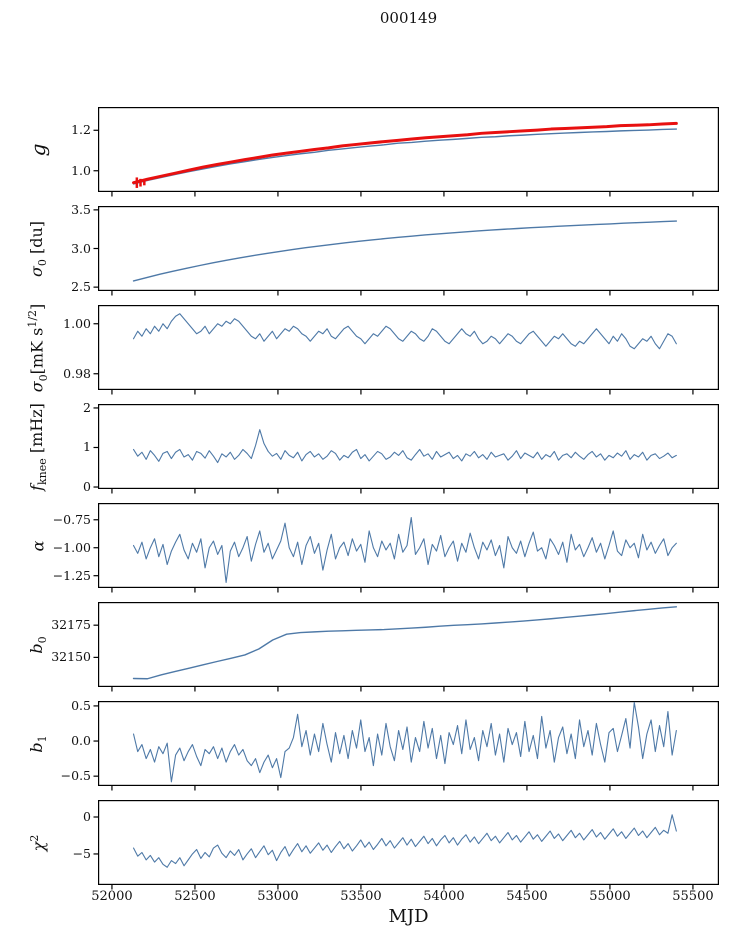 The width and height of the screenshot is (729, 944). What do you see at coordinates (81, 287) in the screenshot?
I see `y-tick-label-sigma0-du: 2.5` at bounding box center [81, 287].